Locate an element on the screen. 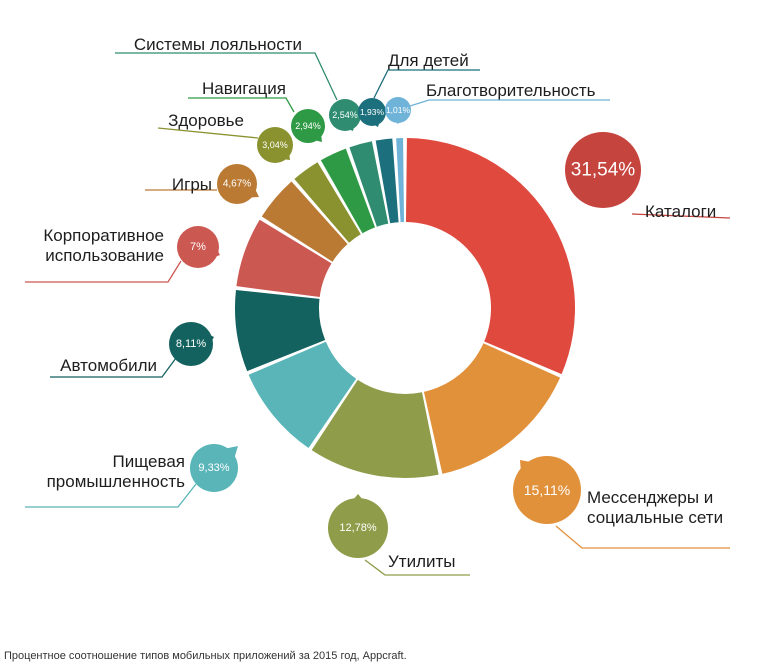 This screenshot has width=768, height=670. category-label-line: Благотворительность is located at coordinates (511, 90).